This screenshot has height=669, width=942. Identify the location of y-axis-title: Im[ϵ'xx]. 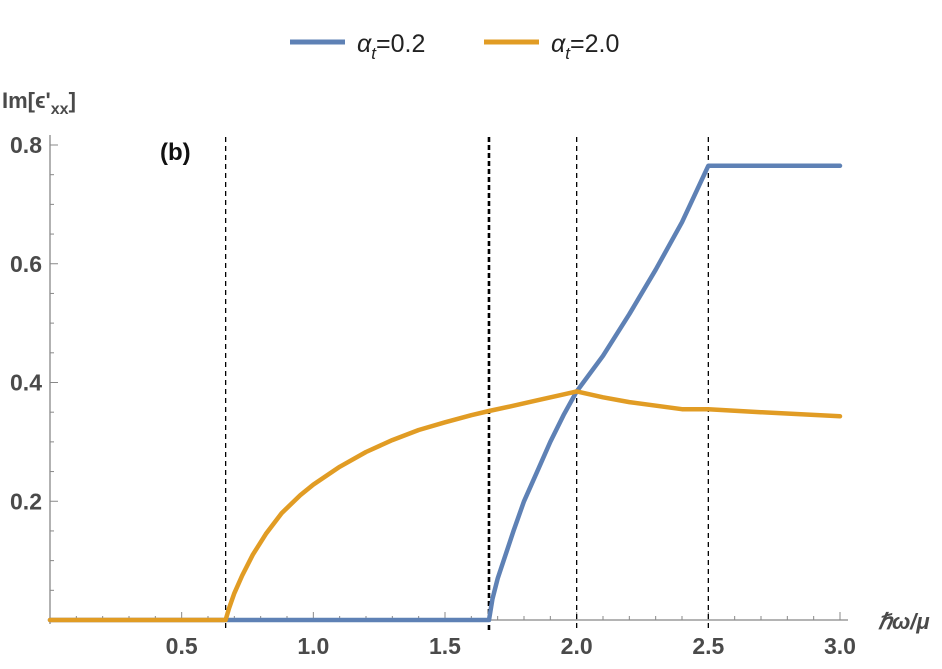
(39, 103).